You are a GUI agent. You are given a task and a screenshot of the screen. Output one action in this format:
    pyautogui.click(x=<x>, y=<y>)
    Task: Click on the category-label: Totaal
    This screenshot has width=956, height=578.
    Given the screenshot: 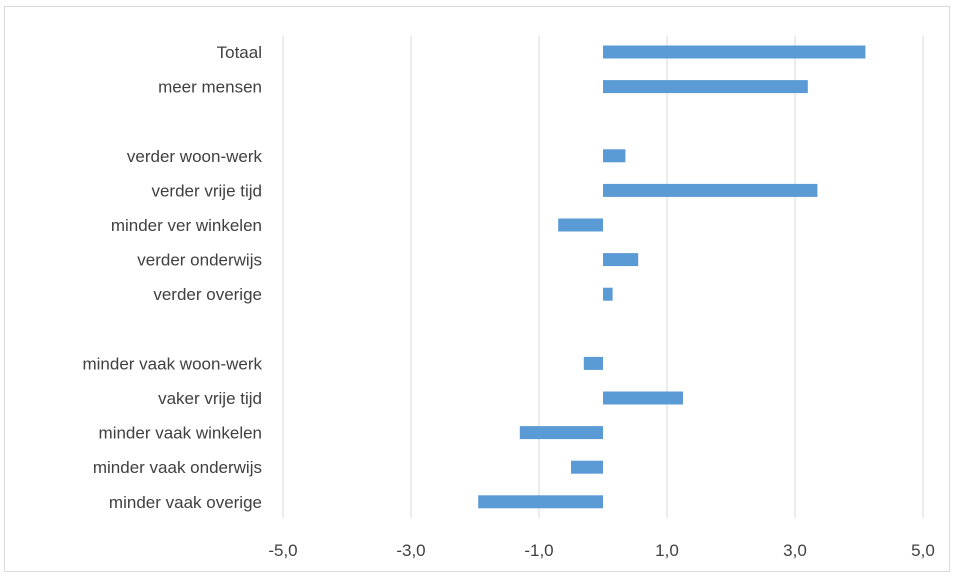 What is the action you would take?
    pyautogui.click(x=239, y=52)
    